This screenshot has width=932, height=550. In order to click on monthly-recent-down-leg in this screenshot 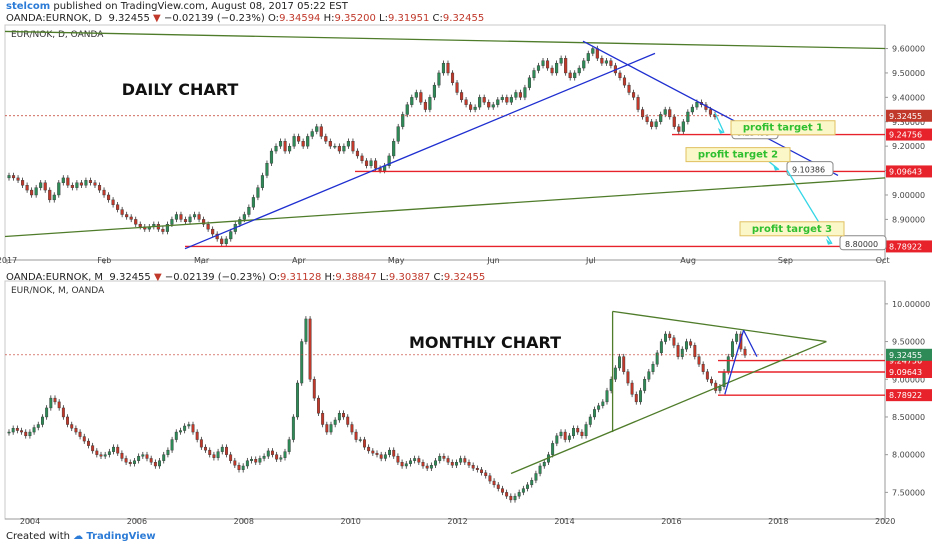, I will do `click(750, 343)`.